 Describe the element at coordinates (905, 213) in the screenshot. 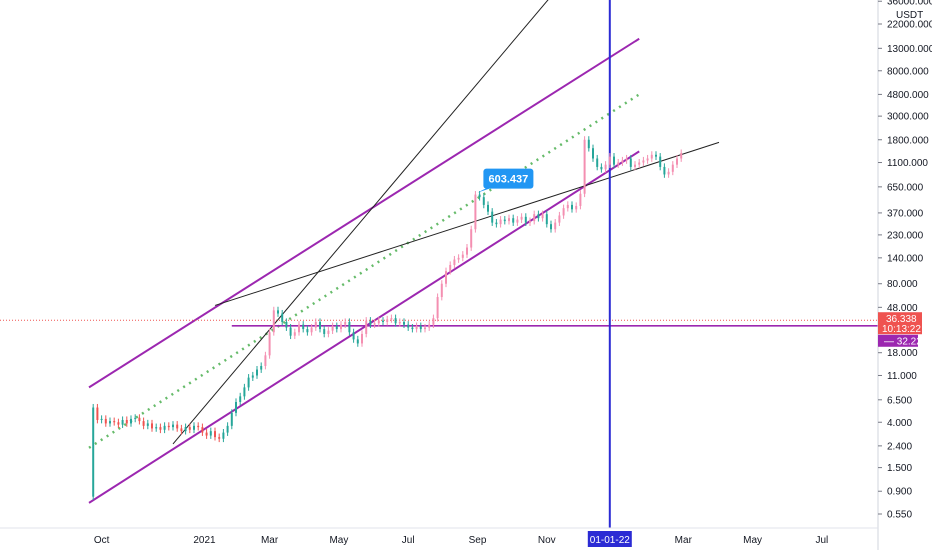

I see `y-tick-label: 370.000` at that location.